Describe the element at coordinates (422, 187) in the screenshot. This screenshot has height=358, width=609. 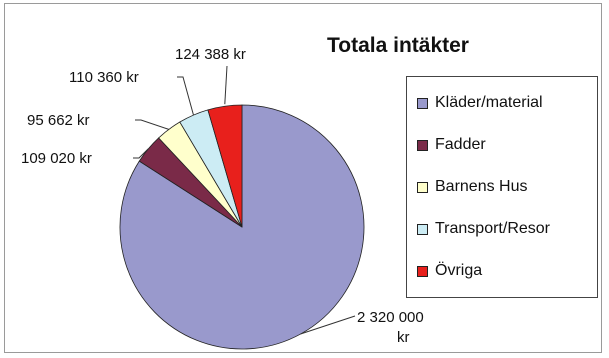
I see `legend-swatch-barnens-hus` at that location.